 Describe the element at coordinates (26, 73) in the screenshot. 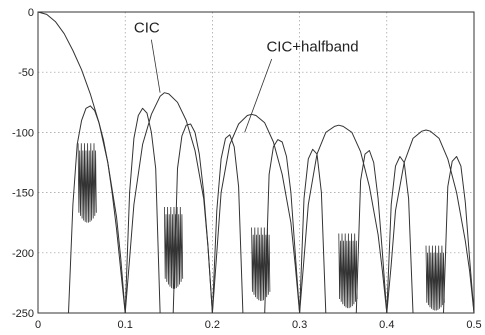

I see `y-tick-label: -50` at that location.